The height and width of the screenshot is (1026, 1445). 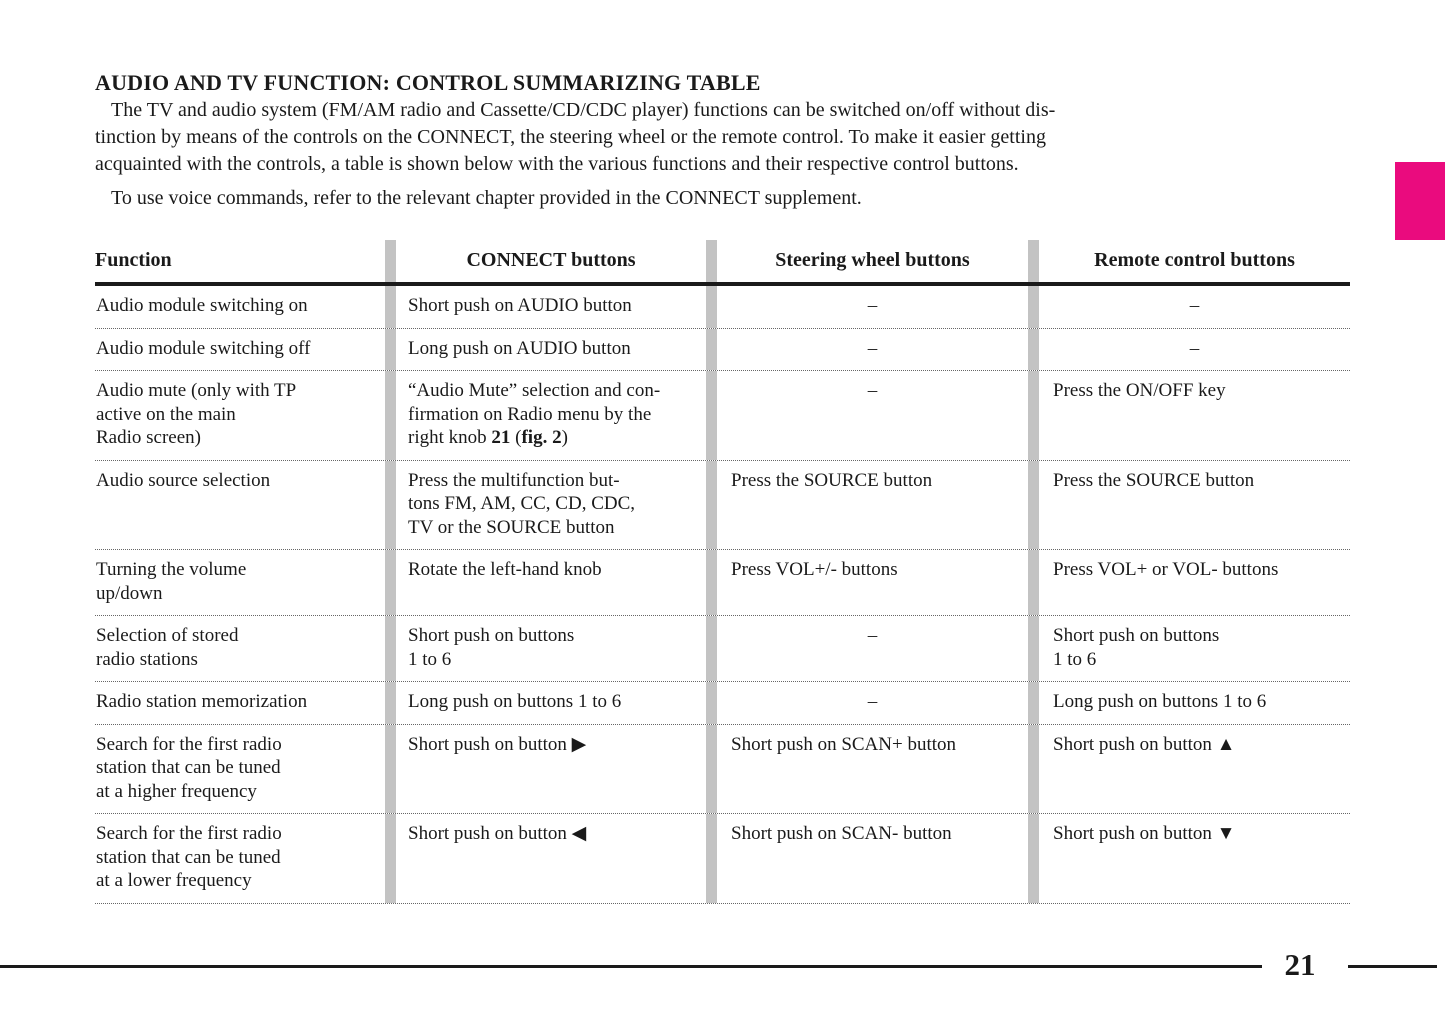 I want to click on cell-remote: Press the ON/OFF key, so click(x=1139, y=390).